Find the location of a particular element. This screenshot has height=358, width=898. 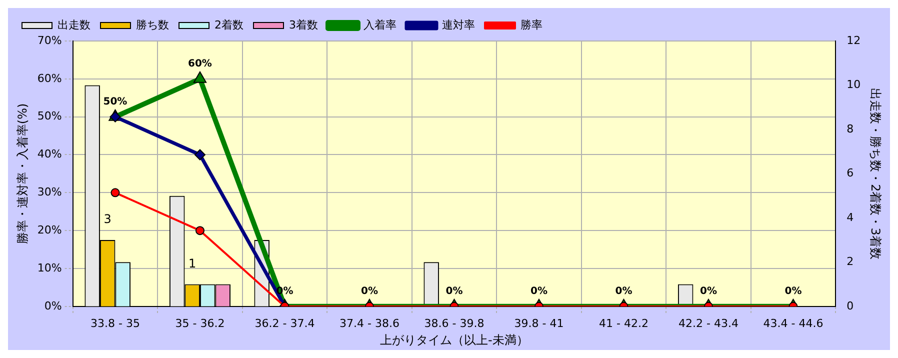

y-tick-label: 0% is located at coordinates (53, 305).